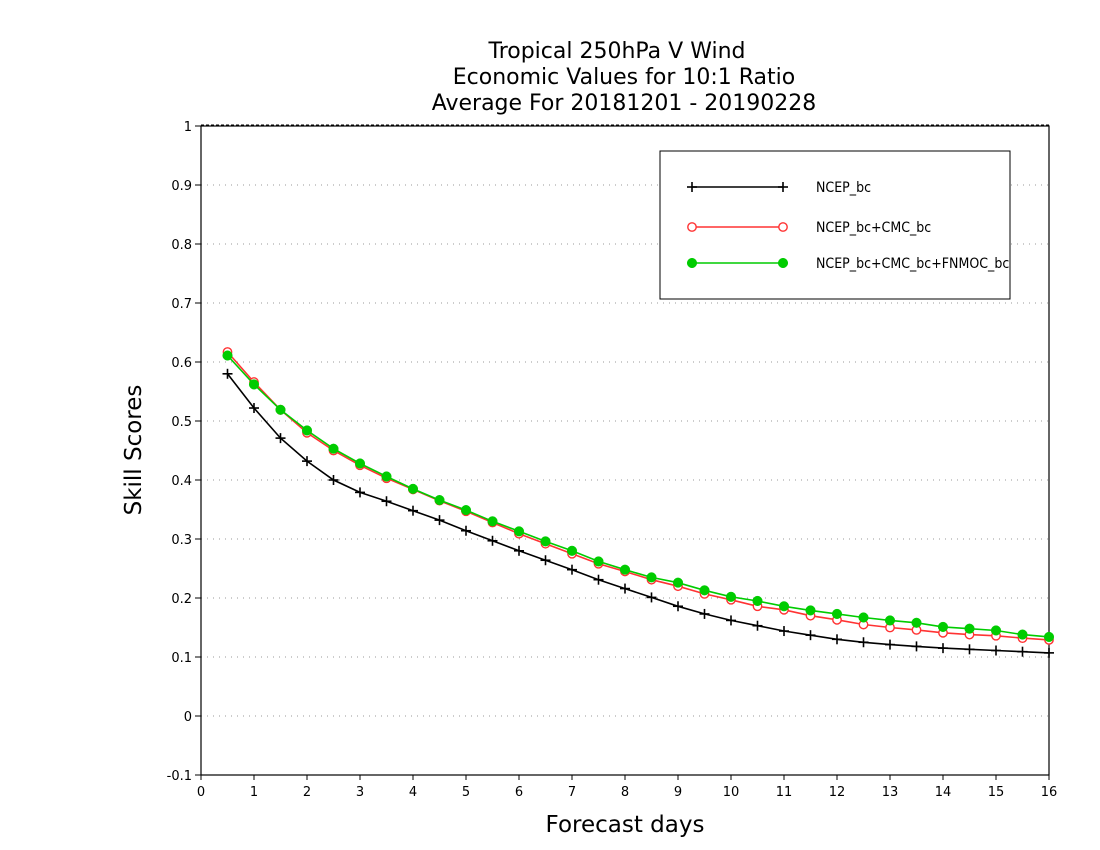  What do you see at coordinates (1049, 792) in the screenshot?
I see `x-tick-label: 16` at bounding box center [1049, 792].